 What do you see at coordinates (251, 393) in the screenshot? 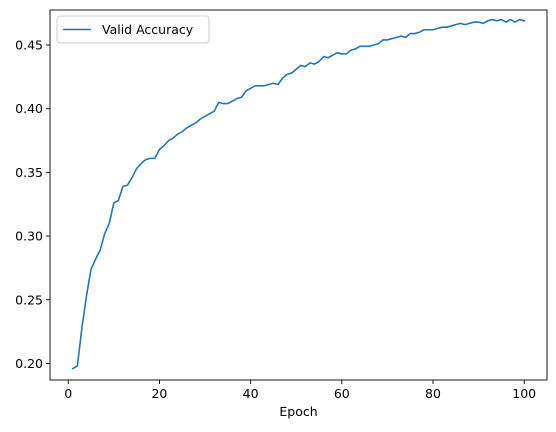
I see `x-tick-label: 40` at bounding box center [251, 393].